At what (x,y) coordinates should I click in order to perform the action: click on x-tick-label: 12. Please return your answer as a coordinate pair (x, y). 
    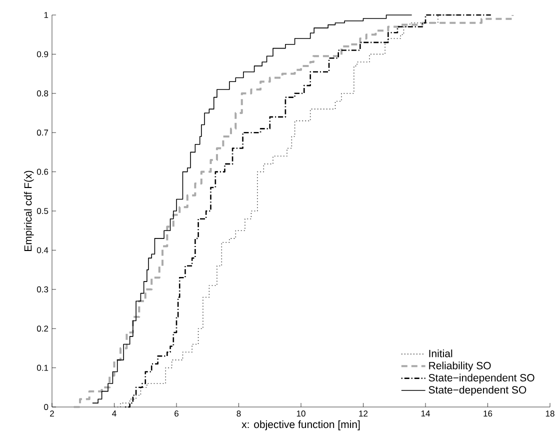
    Looking at the image, I should click on (363, 413).